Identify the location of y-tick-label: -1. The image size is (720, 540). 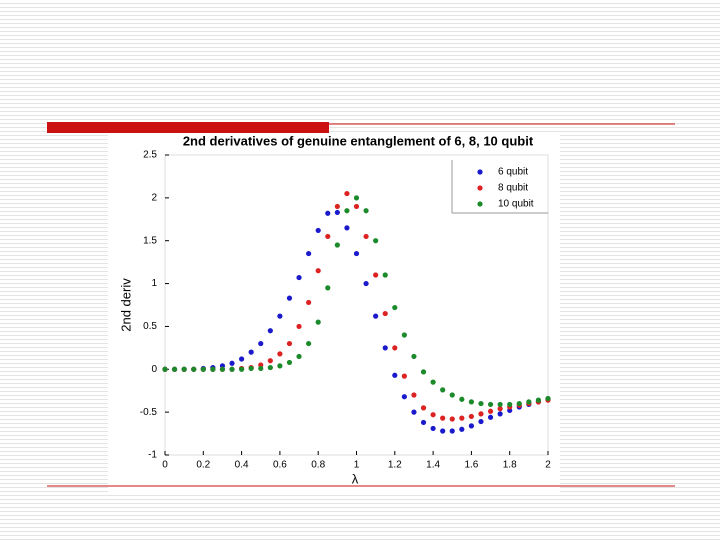
(152, 455).